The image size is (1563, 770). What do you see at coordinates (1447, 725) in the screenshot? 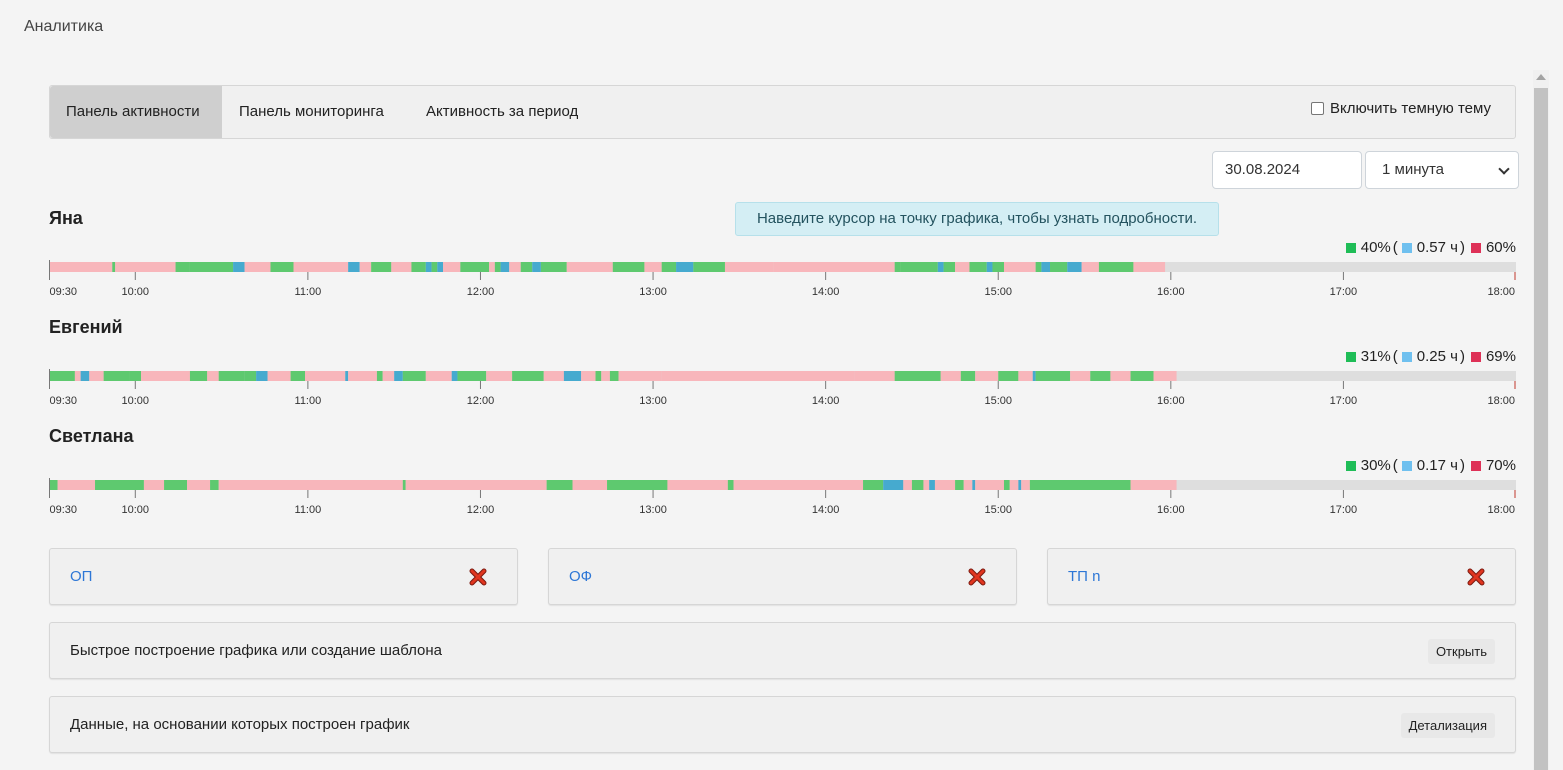
I see `details-button: Детализация` at bounding box center [1447, 725].